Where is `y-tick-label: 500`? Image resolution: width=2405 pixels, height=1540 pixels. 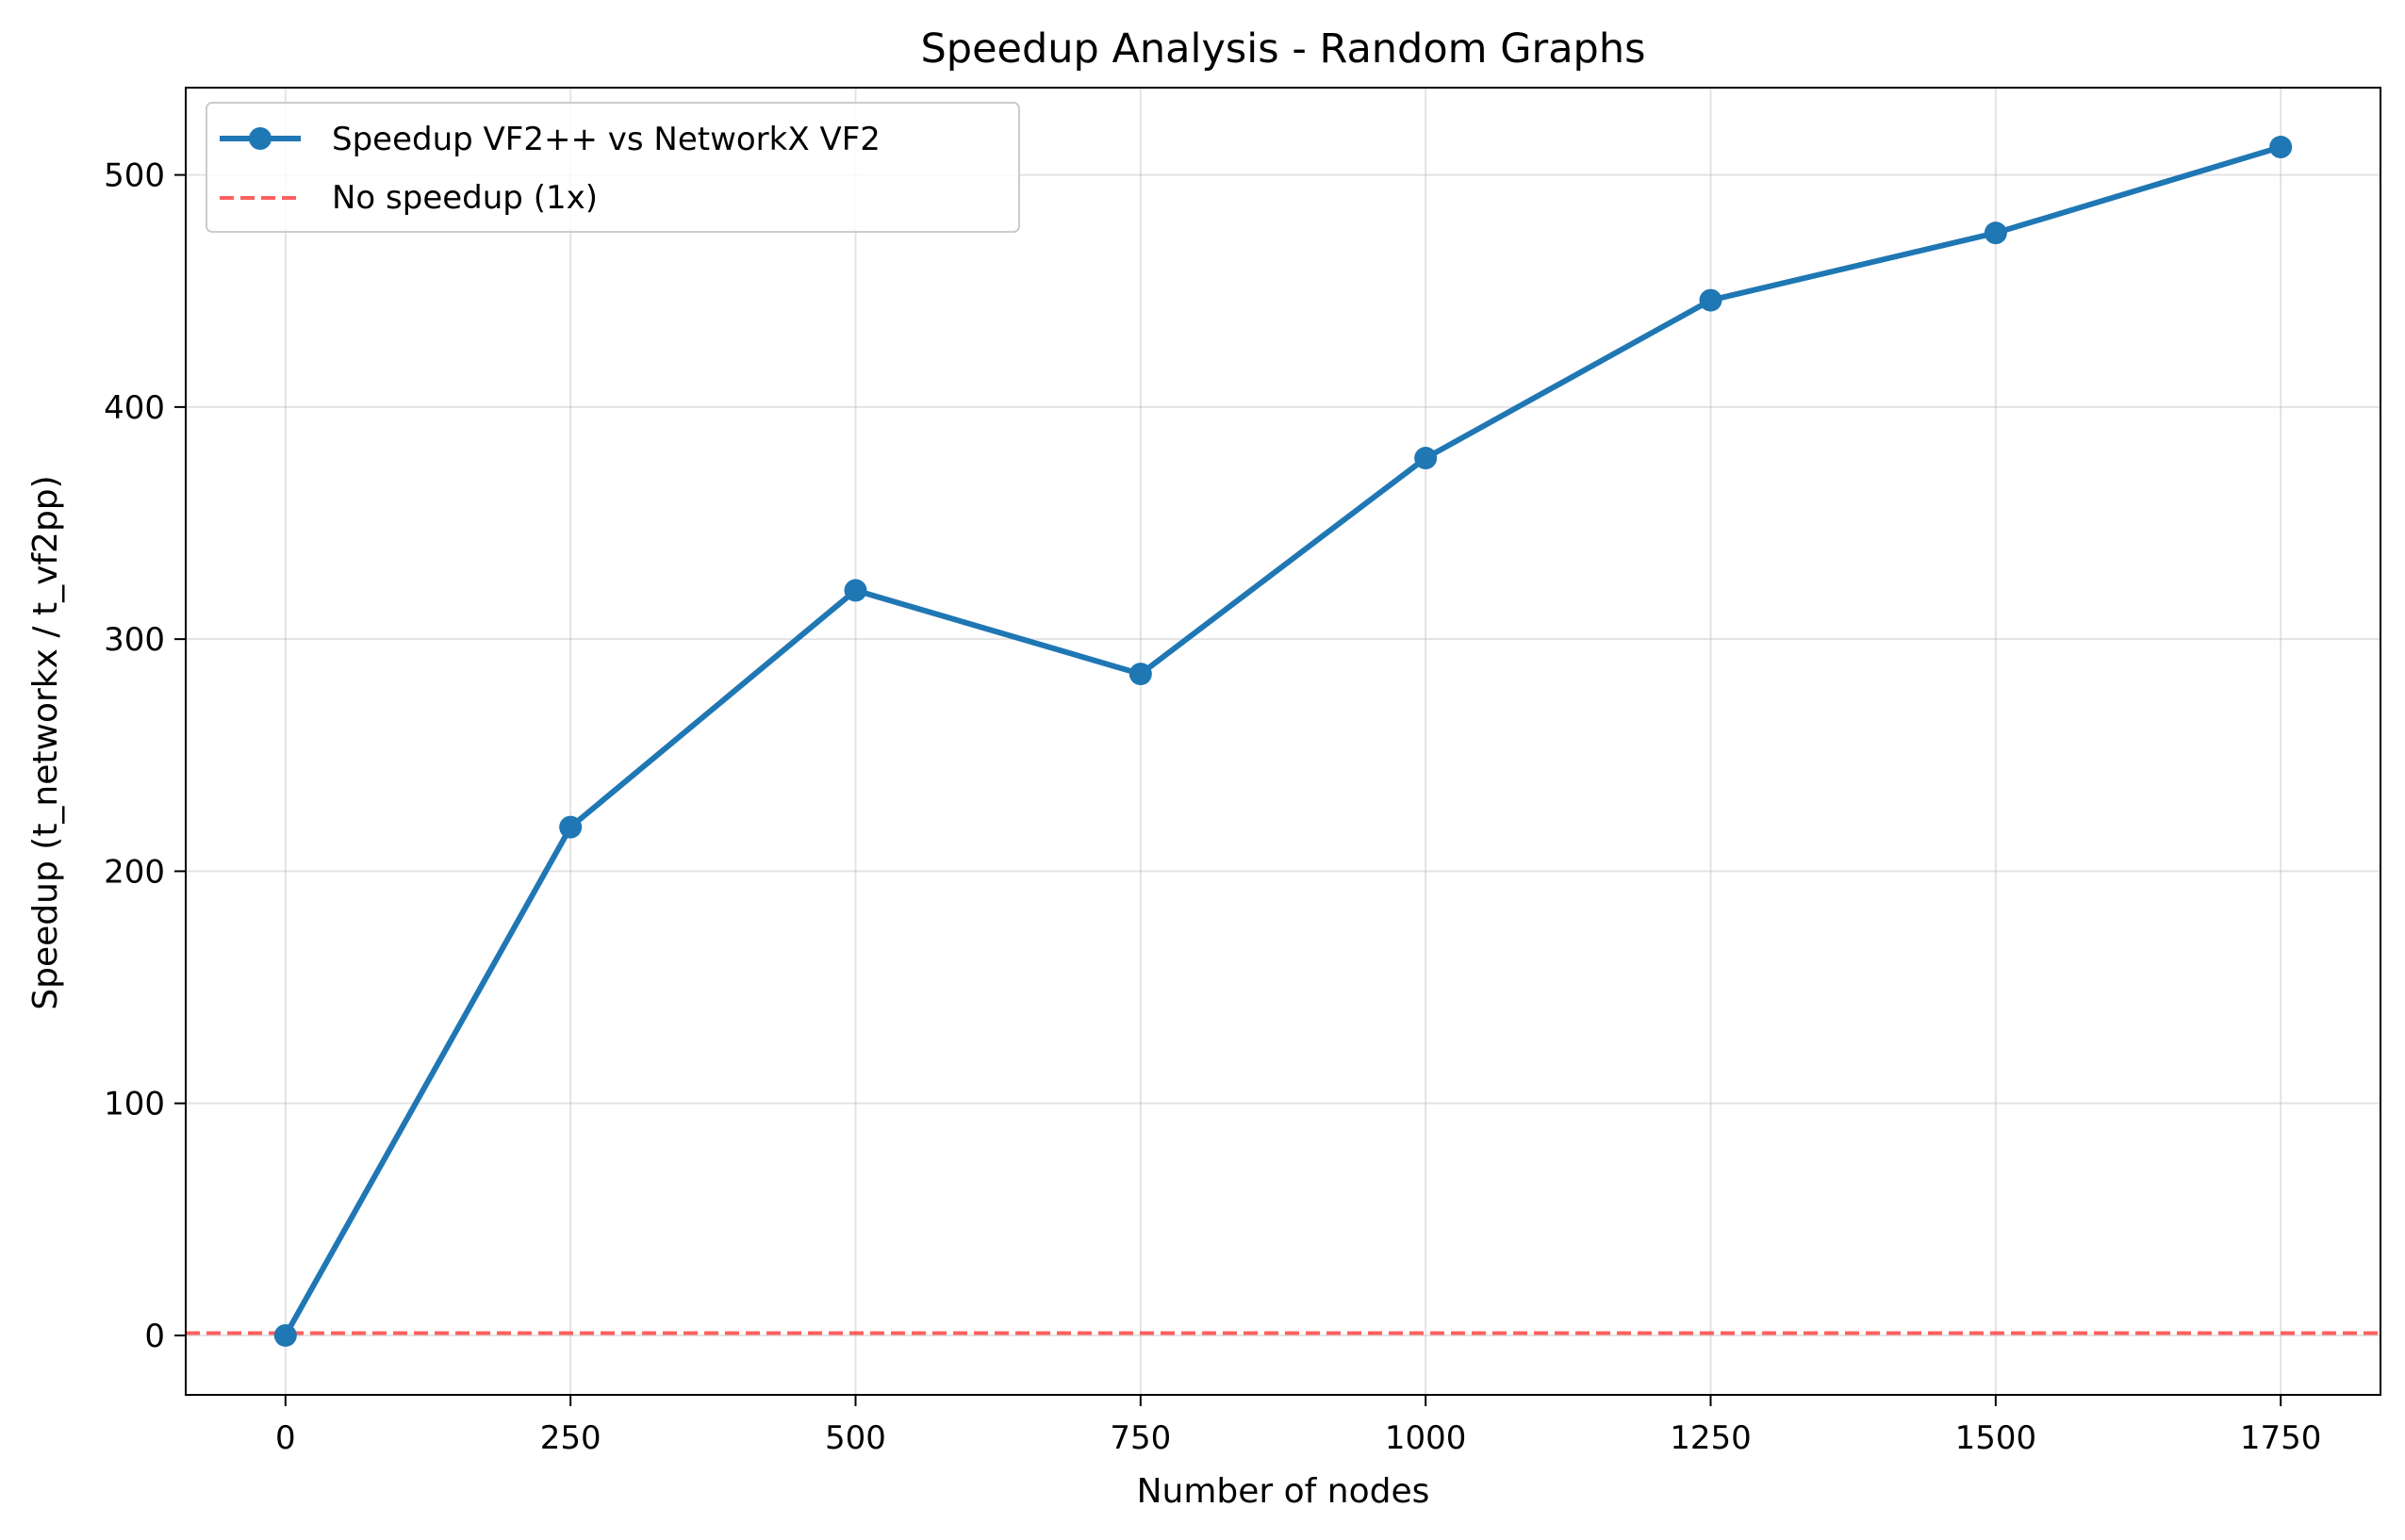 y-tick-label: 500 is located at coordinates (134, 176).